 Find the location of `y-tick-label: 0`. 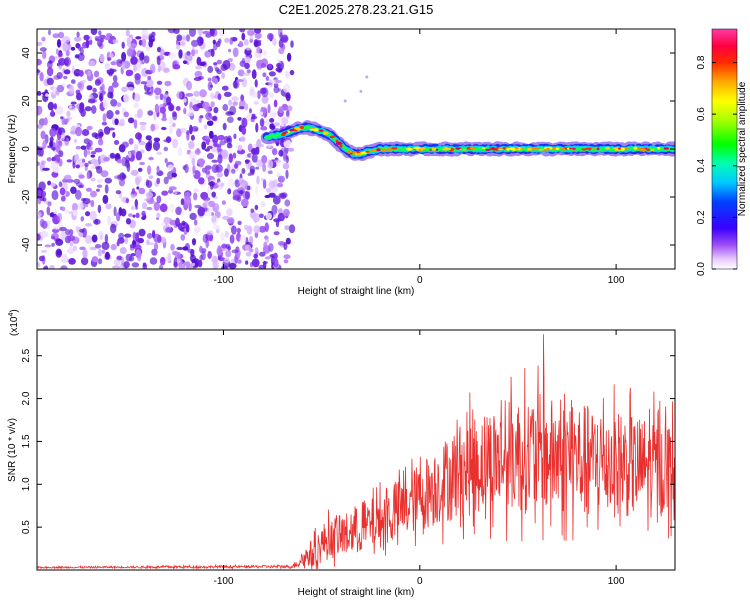

y-tick-label: 0 is located at coordinates (26, 149).